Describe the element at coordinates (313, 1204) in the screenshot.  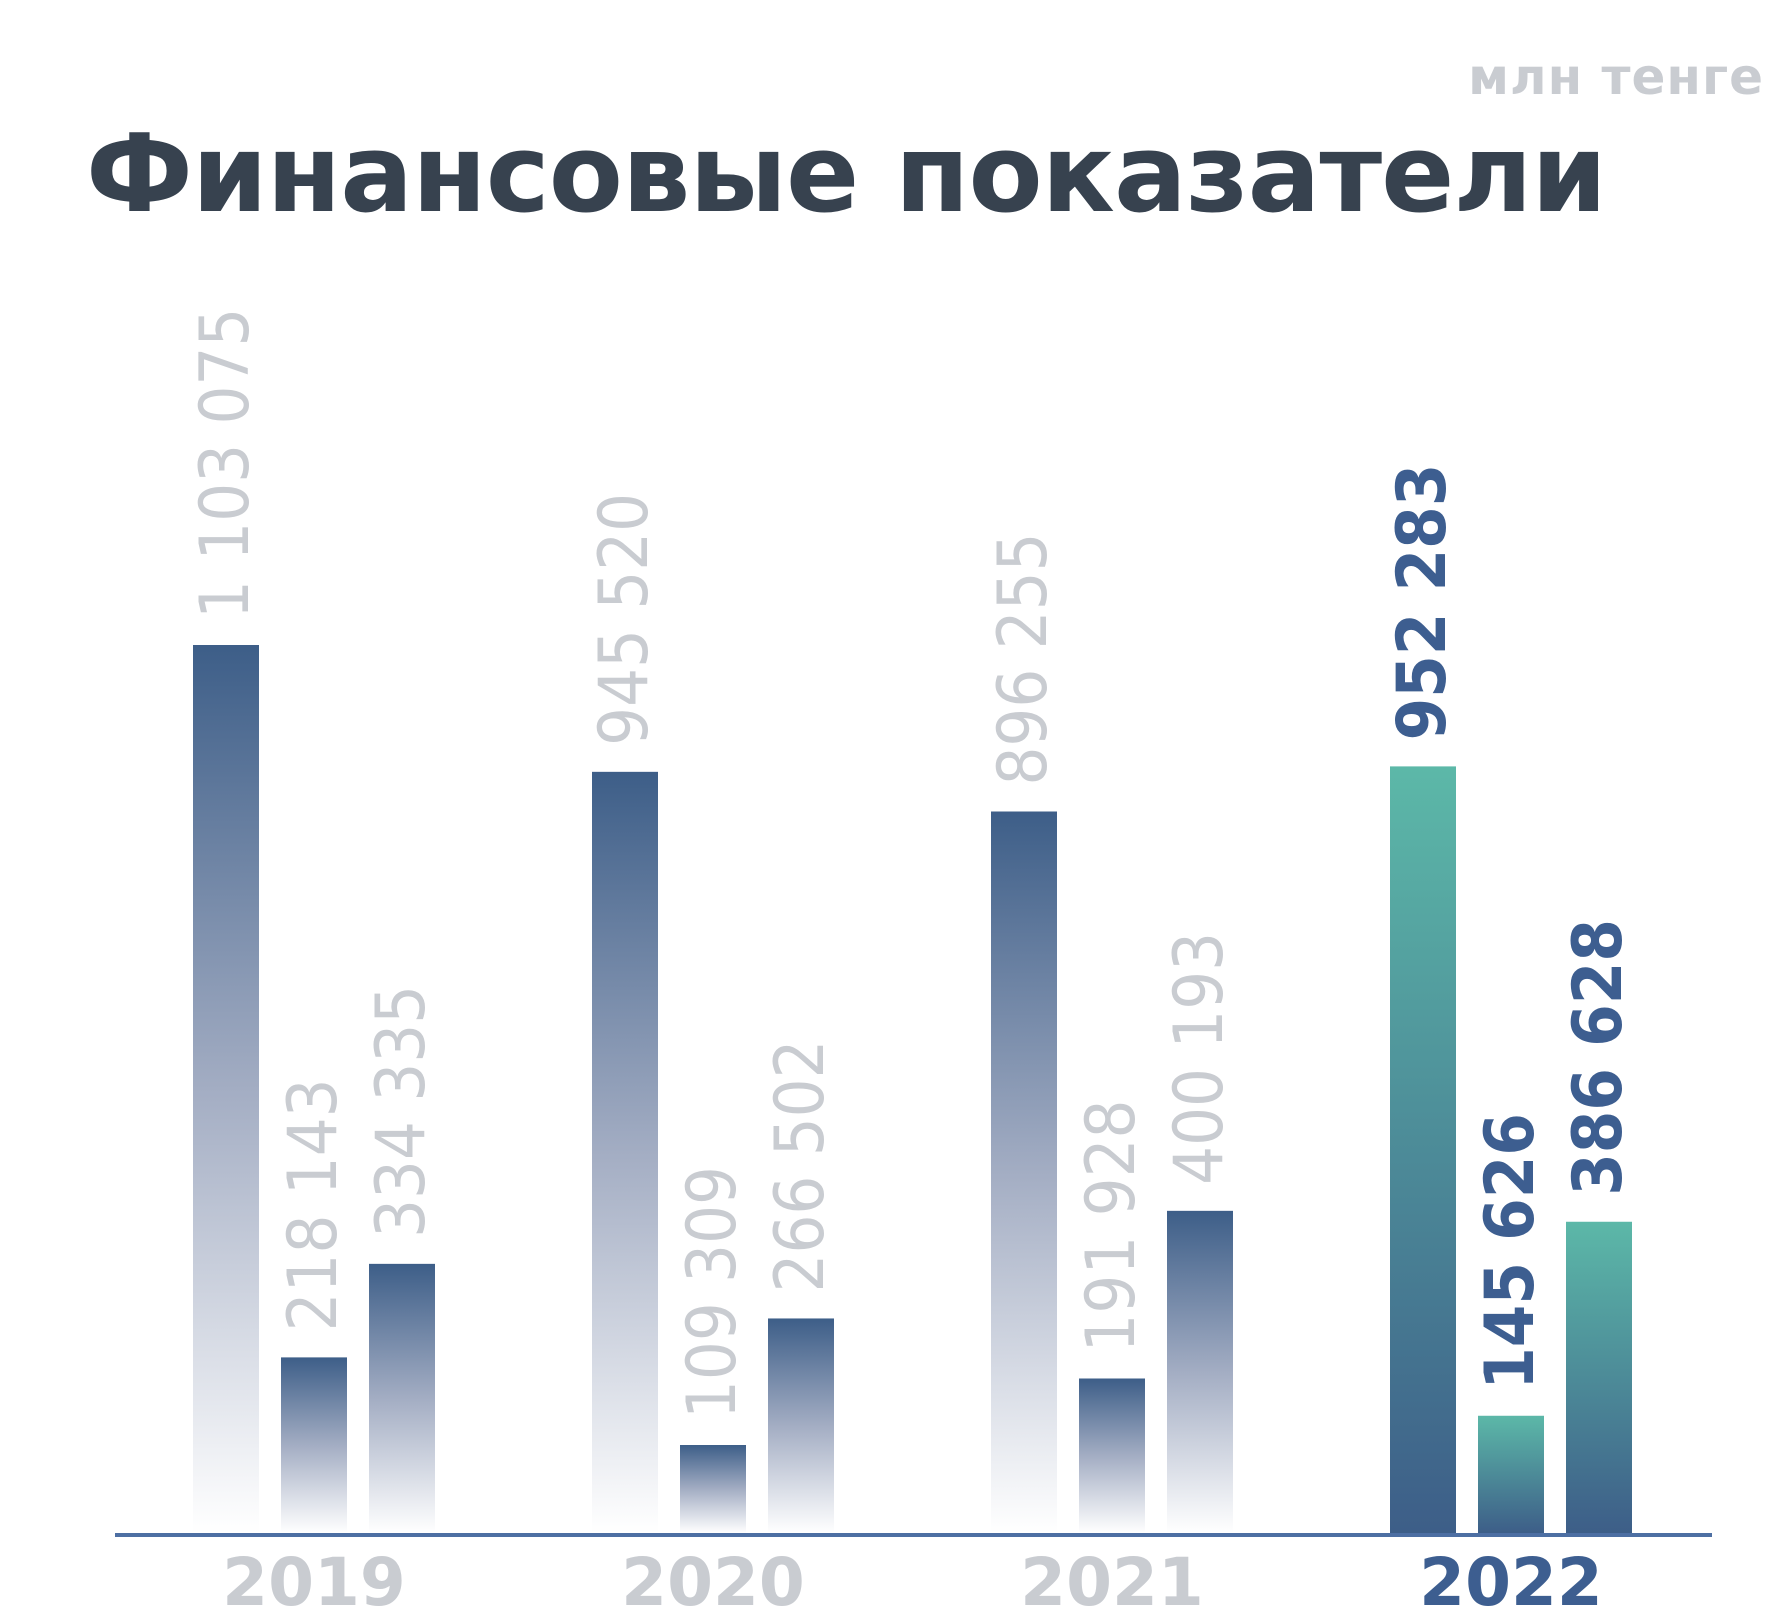
I see `value-label-2019-2: 218 143` at that location.